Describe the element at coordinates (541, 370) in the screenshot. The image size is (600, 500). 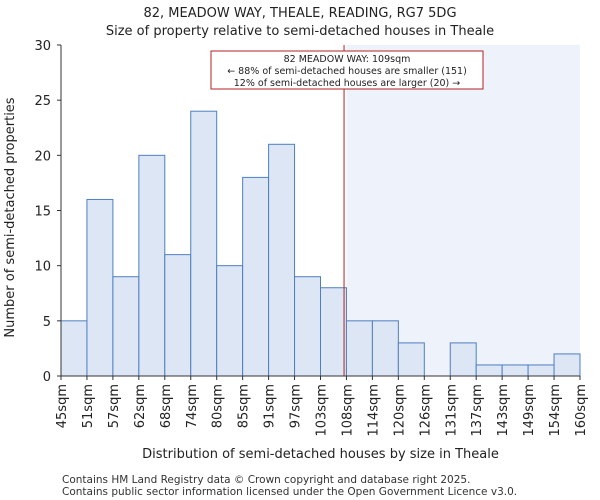
I see `bar-149sqm` at that location.